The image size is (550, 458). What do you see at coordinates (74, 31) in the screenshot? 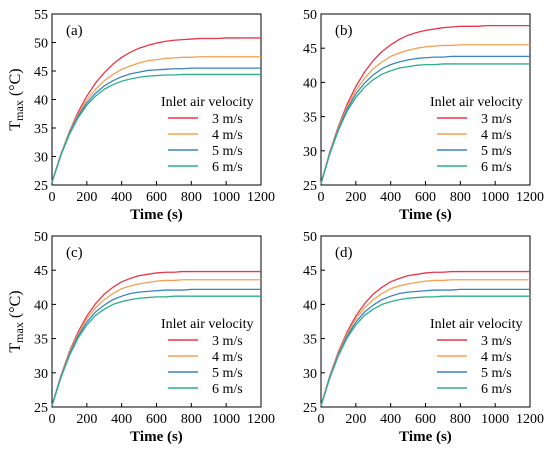
I see `panel-label: (a)` at bounding box center [74, 31].